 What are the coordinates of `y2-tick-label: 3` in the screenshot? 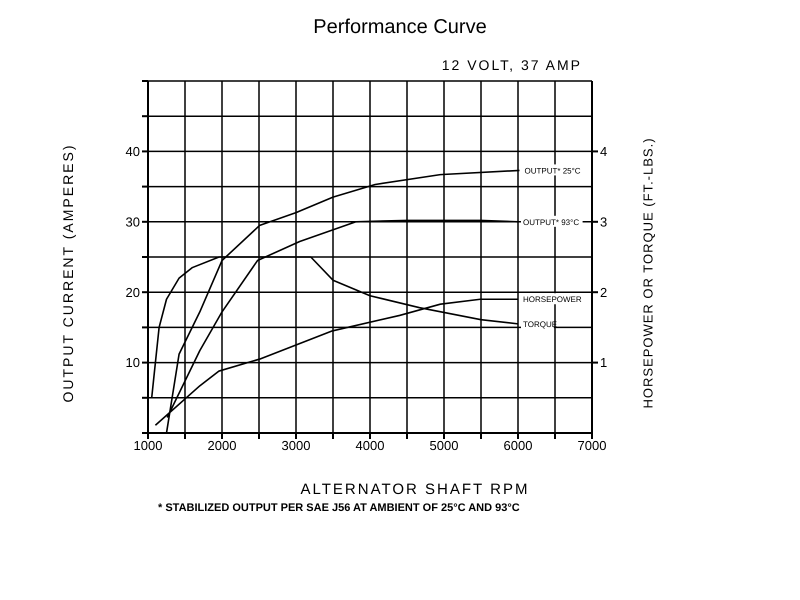 It's located at (604, 222).